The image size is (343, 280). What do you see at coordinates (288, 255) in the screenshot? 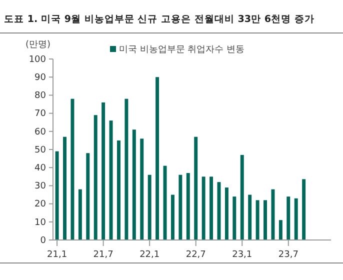
I see `x-tick-label: 23,7` at bounding box center [288, 255].